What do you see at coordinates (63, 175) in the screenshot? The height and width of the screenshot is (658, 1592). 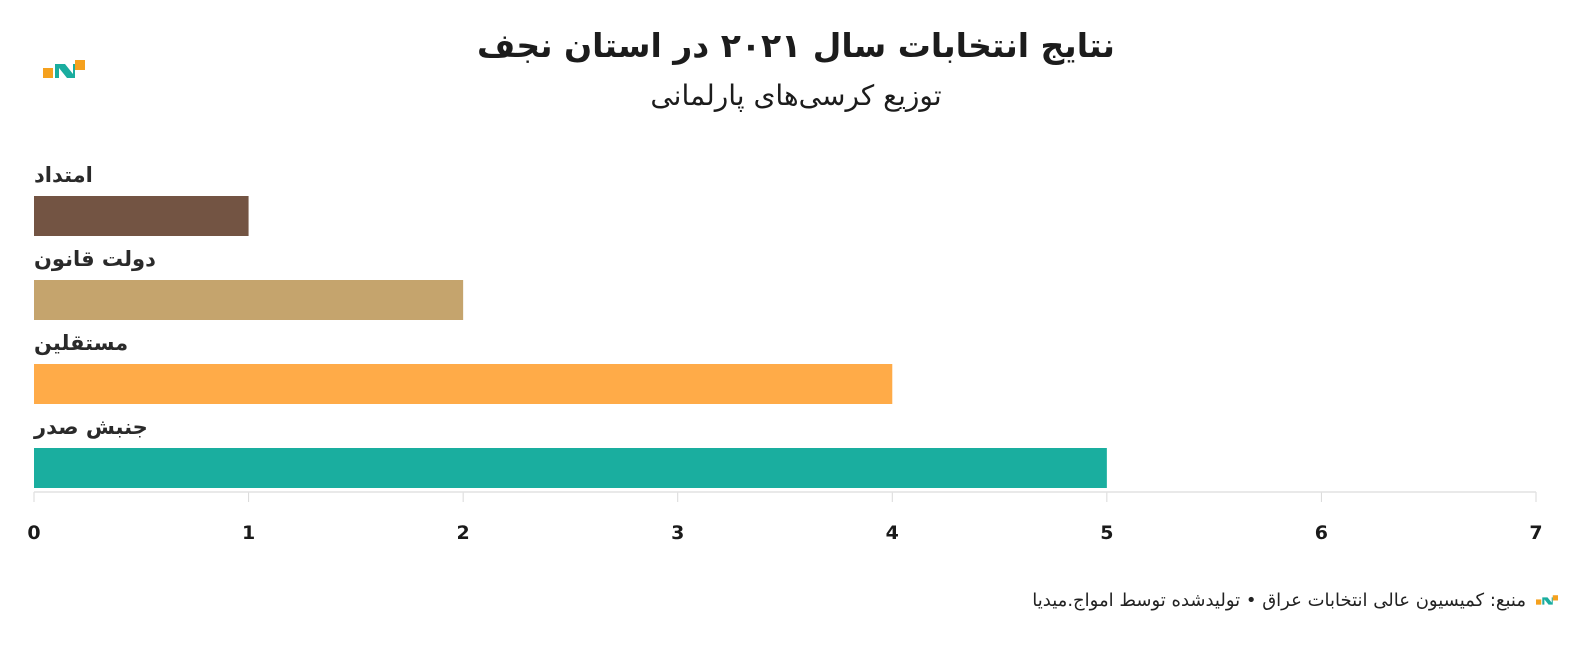 I see `category-label: امتداد` at bounding box center [63, 175].